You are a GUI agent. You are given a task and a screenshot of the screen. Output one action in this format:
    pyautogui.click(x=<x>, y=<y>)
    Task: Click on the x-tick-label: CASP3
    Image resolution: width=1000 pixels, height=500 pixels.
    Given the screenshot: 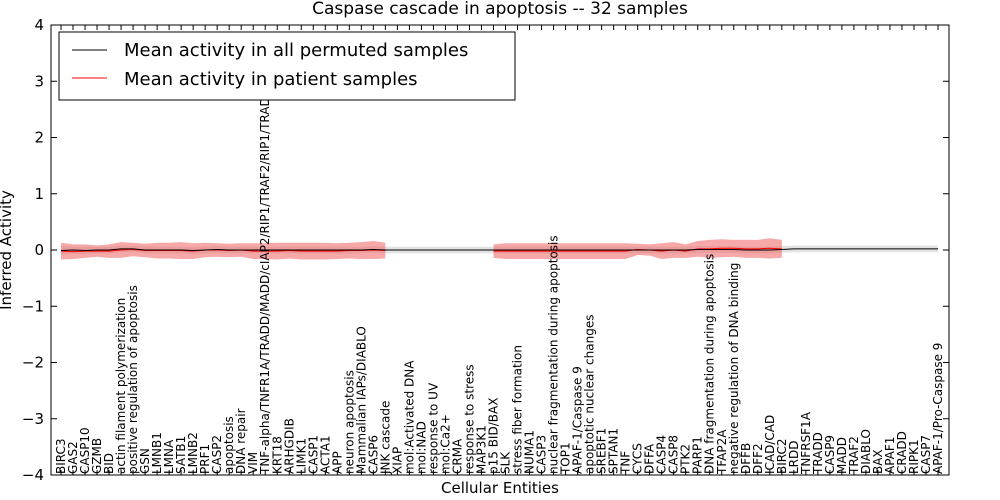 What is the action you would take?
    pyautogui.click(x=542, y=454)
    